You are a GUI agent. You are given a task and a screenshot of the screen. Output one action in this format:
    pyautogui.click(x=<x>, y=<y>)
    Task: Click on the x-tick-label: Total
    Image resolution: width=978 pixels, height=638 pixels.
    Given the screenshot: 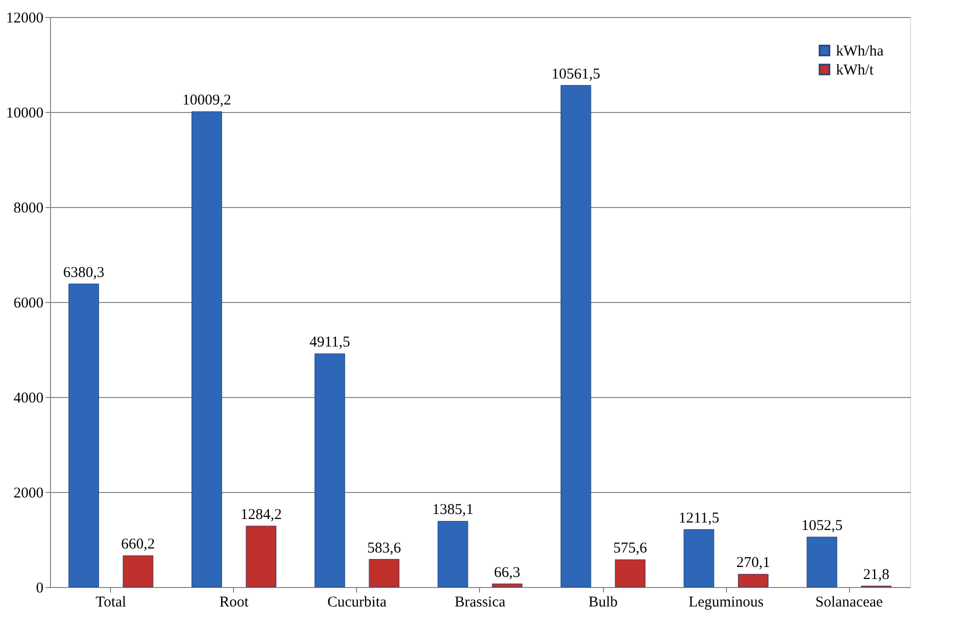 What is the action you would take?
    pyautogui.click(x=111, y=602)
    